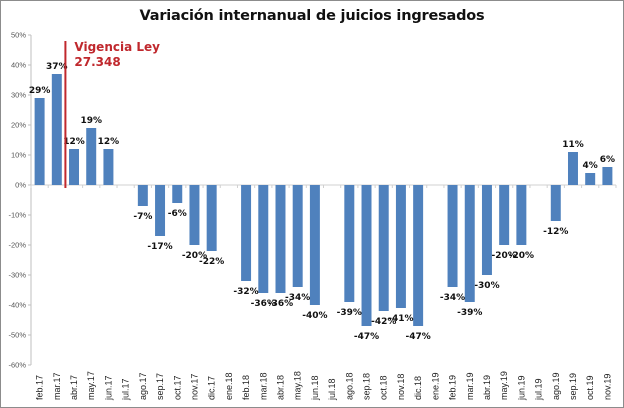  Describe the element at coordinates (57, 386) in the screenshot. I see `x-tick-label: mar.17` at that location.